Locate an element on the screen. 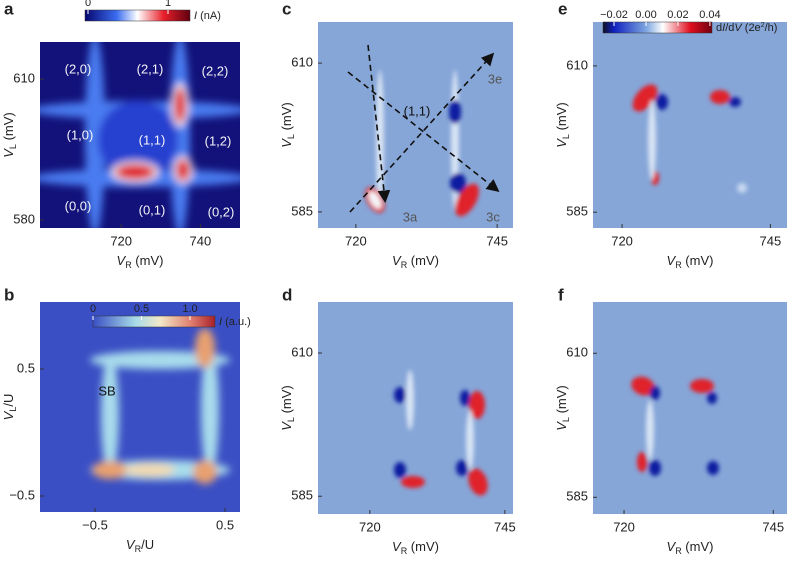 Image resolution: width=787 pixels, height=569 pixels. y-axis-label: VL (mV) is located at coordinates (9, 134).